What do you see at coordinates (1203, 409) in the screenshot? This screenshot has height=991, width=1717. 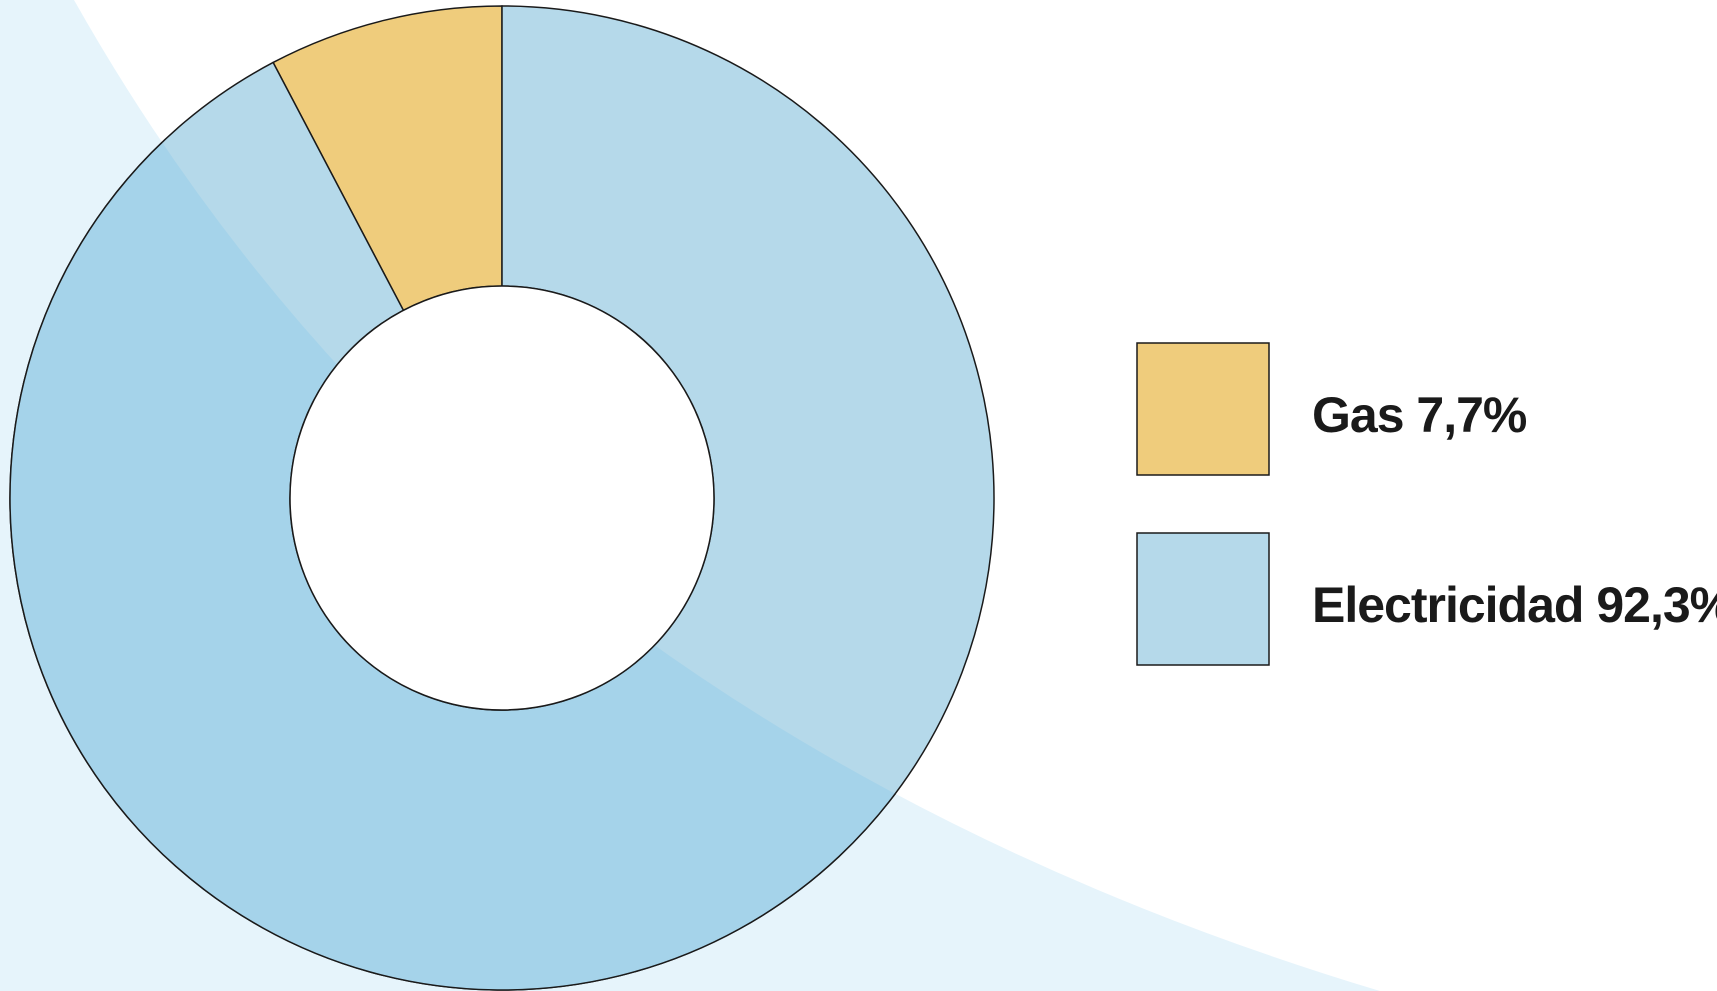 I see `legend-swatch-gas` at bounding box center [1203, 409].